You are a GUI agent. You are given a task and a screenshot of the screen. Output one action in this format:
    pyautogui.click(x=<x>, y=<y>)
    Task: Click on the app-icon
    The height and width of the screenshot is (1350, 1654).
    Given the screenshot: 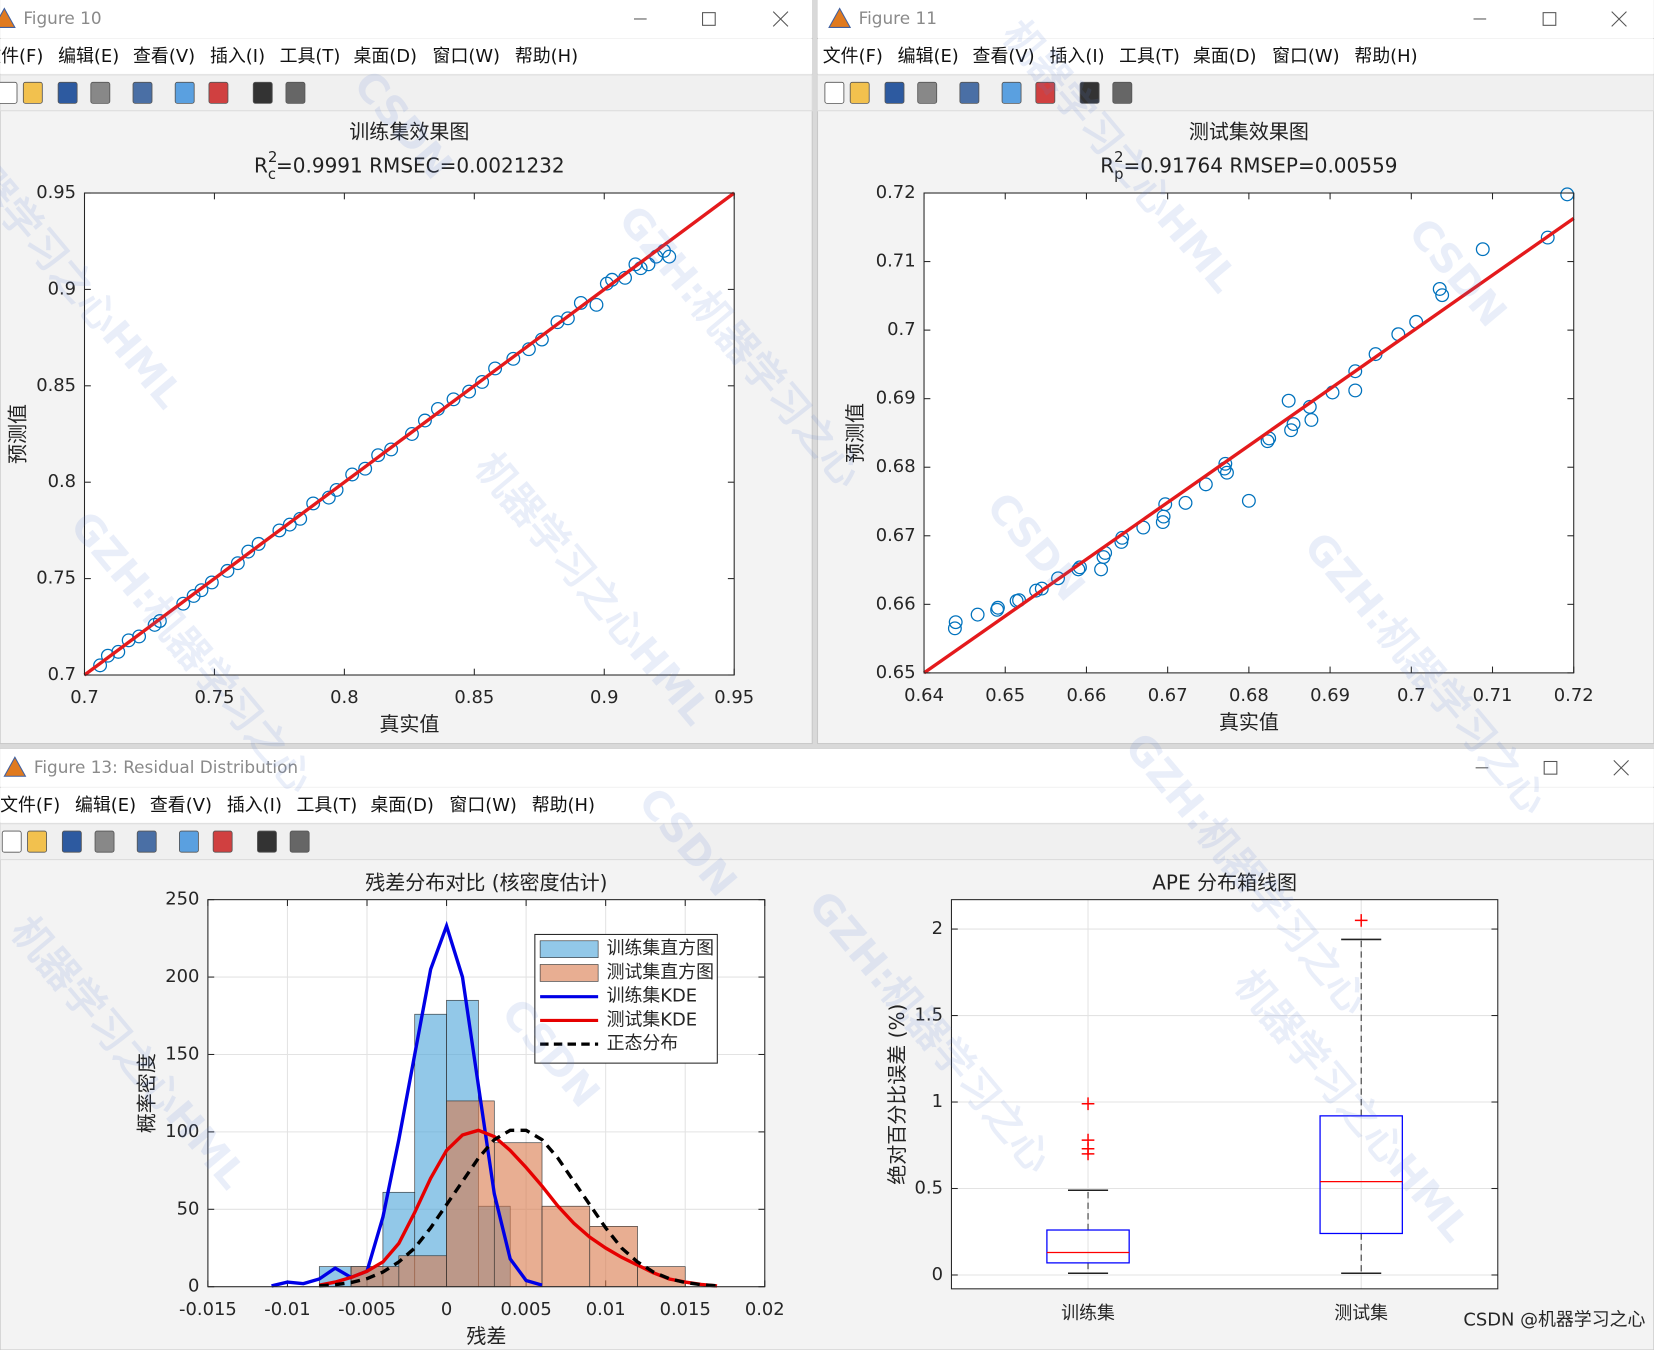 What is the action you would take?
    pyautogui.click(x=15, y=766)
    